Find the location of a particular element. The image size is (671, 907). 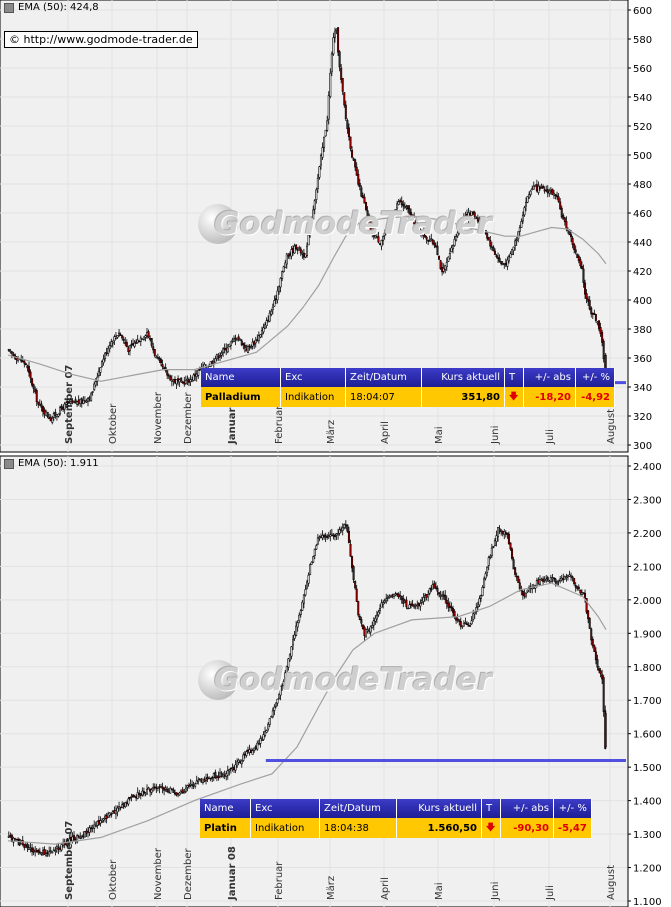

copyright-link: © http://www.godmode-trader.de is located at coordinates (101, 39).